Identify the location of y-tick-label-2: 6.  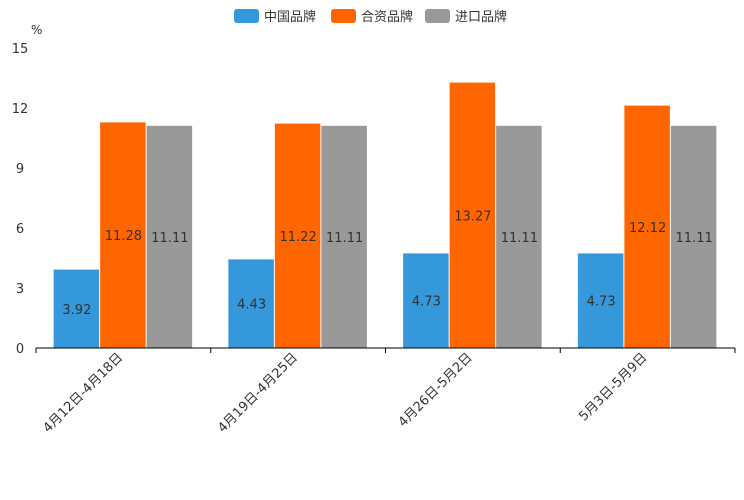
(20, 229).